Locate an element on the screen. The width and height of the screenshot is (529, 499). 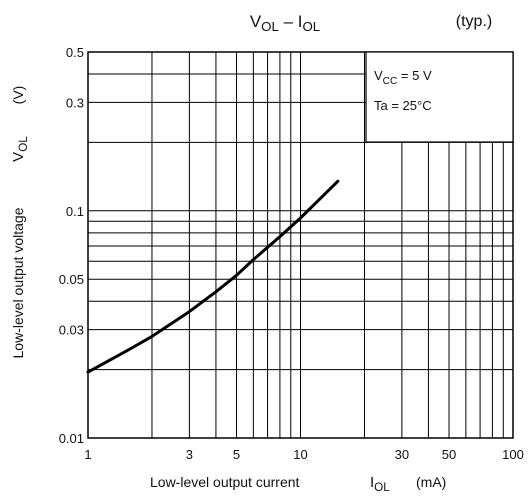
x-tick-label: 30 is located at coordinates (402, 454).